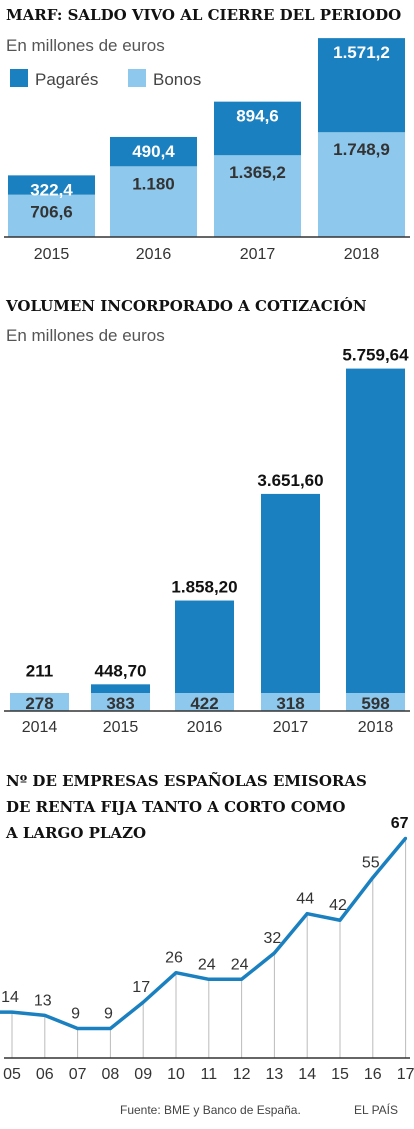 Image resolution: width=414 pixels, height=1129 pixels. Describe the element at coordinates (210, 1110) in the screenshot. I see `footer-source: Fuente: BME y Banco de España.` at that location.